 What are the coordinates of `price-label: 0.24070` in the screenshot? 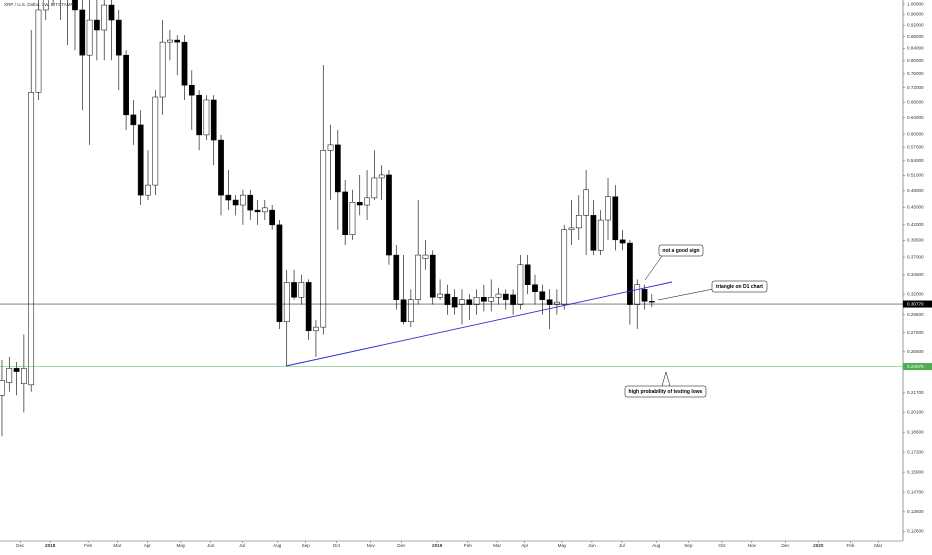 It's located at (915, 366).